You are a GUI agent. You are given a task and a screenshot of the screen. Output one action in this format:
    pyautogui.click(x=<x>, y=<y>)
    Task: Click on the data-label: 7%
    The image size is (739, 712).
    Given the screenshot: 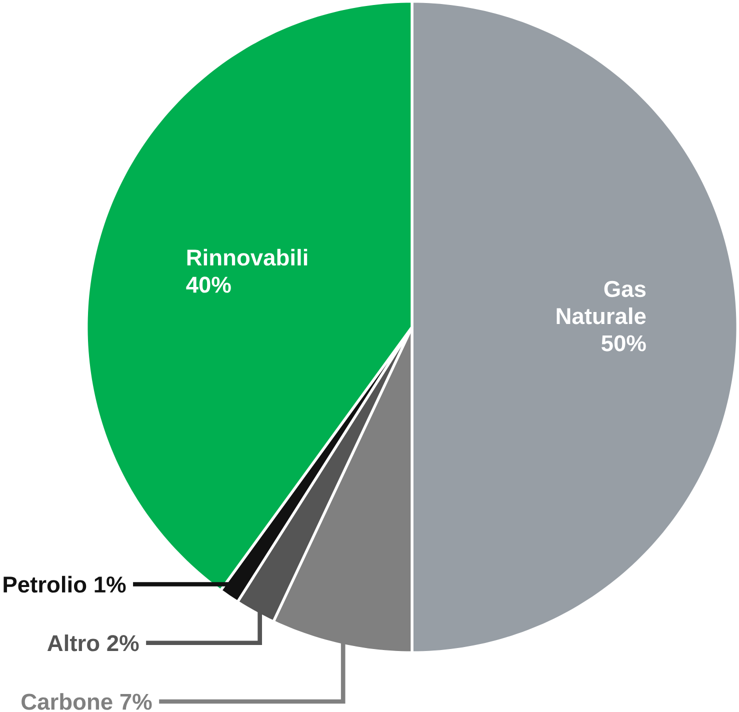 What is the action you would take?
    pyautogui.click(x=136, y=702)
    